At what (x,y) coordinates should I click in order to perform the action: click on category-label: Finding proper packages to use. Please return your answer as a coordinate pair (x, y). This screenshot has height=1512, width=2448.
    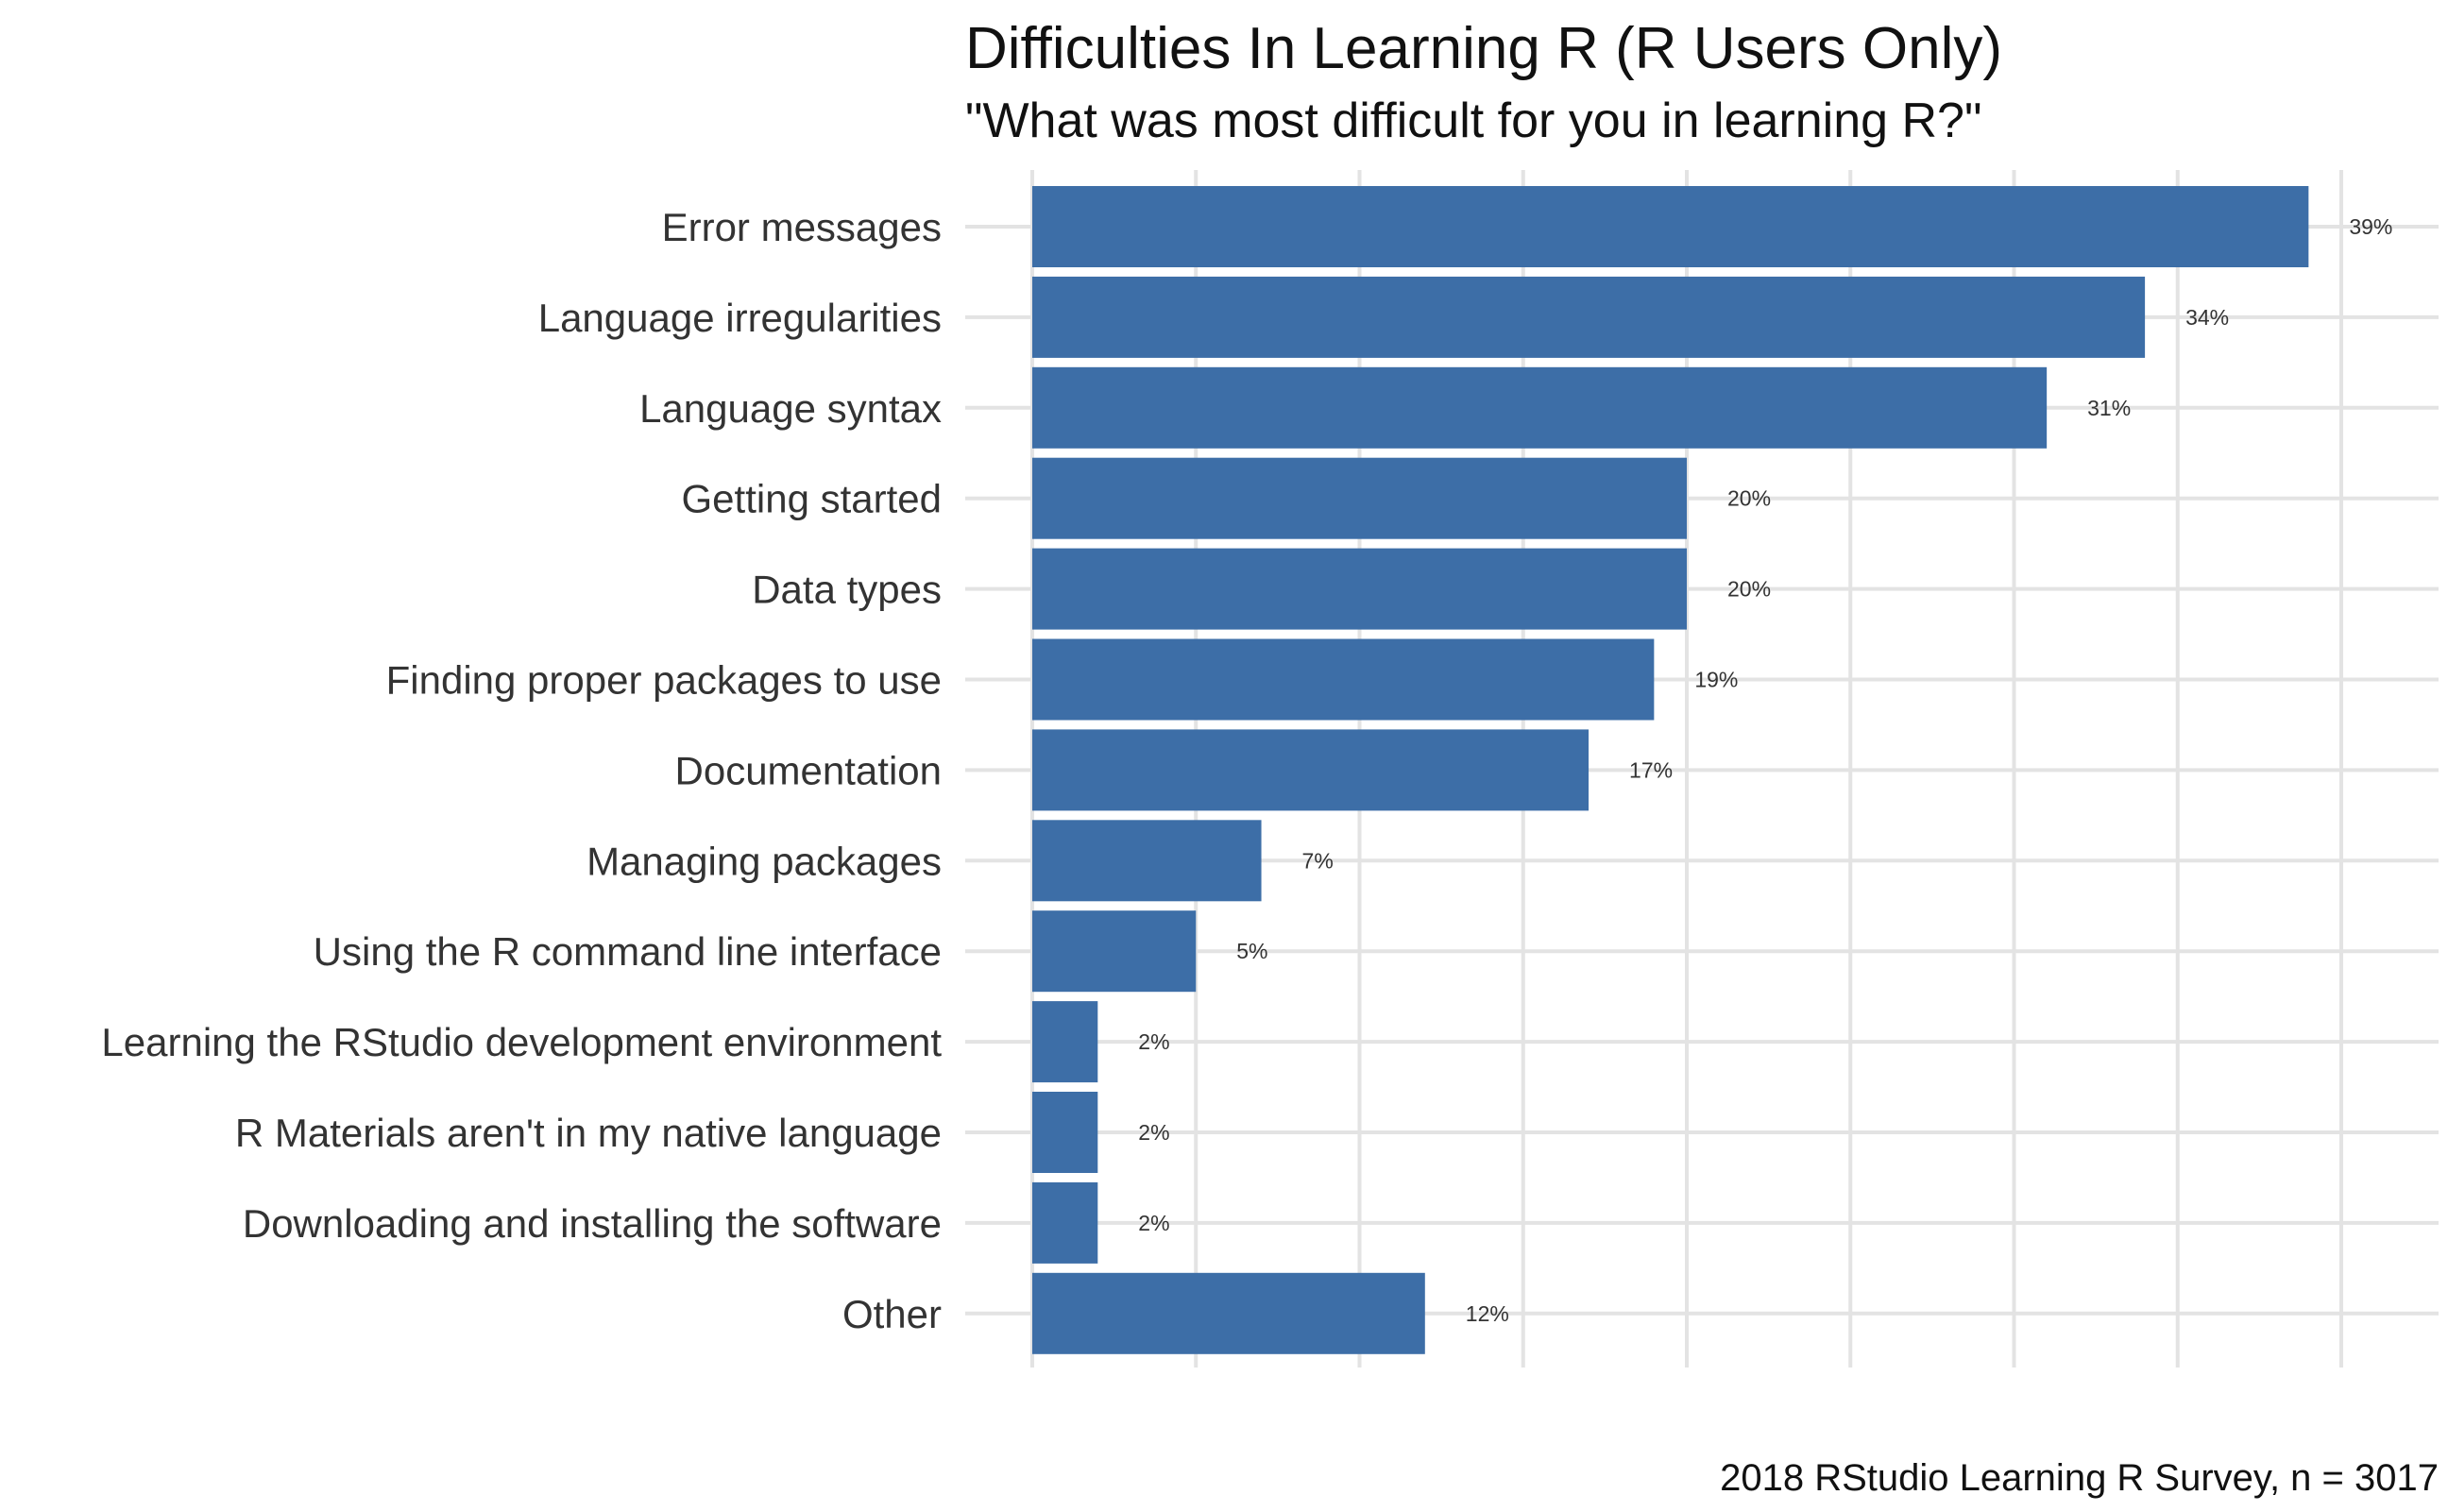
    Looking at the image, I should click on (664, 680).